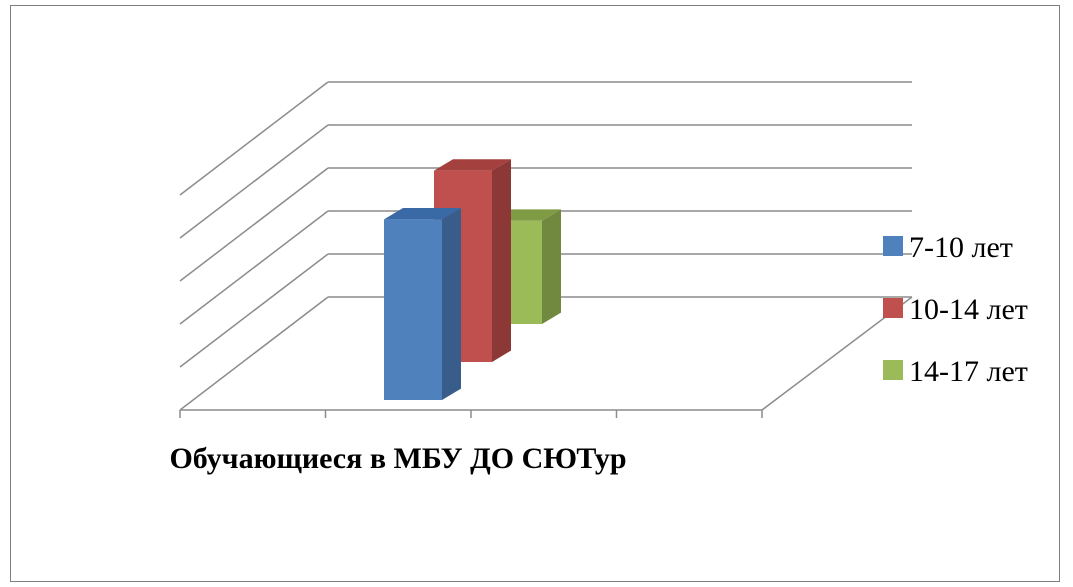 This screenshot has width=1073, height=587. What do you see at coordinates (472, 279) in the screenshot?
I see `bars` at bounding box center [472, 279].